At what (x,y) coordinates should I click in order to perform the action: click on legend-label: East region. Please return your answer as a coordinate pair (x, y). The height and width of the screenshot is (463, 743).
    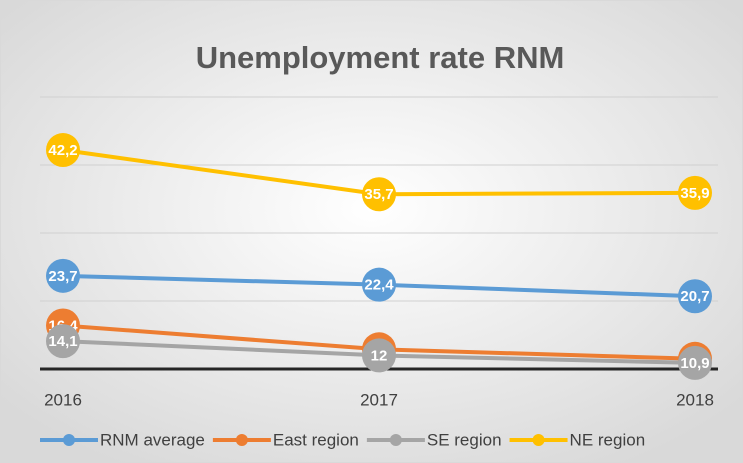
    Looking at the image, I should click on (316, 439).